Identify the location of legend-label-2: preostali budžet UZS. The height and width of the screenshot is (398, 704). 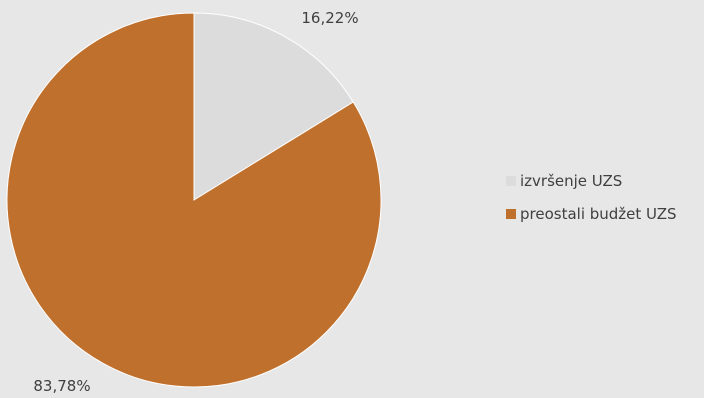
(598, 214).